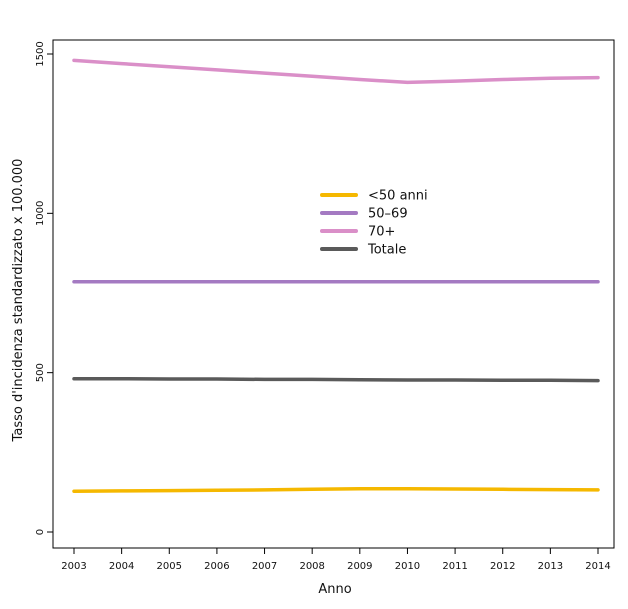 This screenshot has height=609, width=628. Describe the element at coordinates (169, 566) in the screenshot. I see `x-tick-label: 2005` at that location.